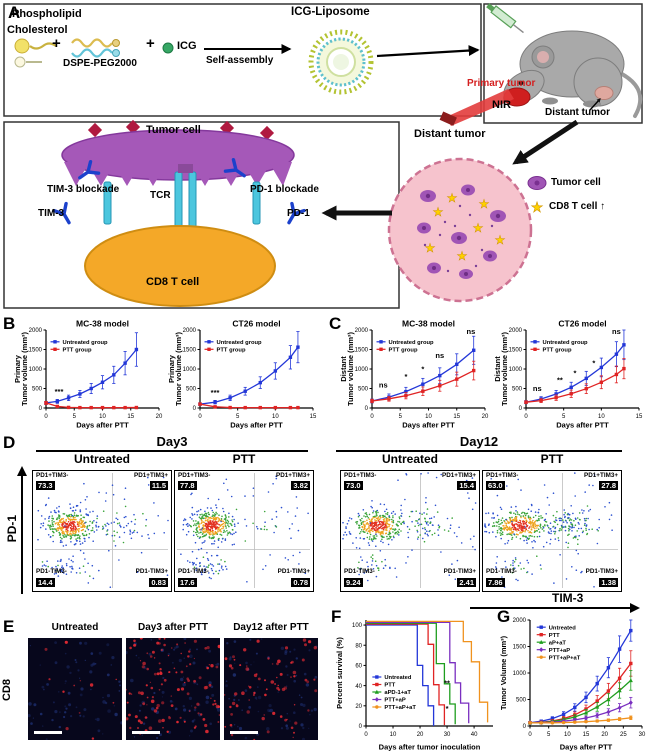 The image size is (646, 752). What do you see at coordinates (623, 735) in the screenshot?
I see `svg-text: 25` at bounding box center [623, 735].